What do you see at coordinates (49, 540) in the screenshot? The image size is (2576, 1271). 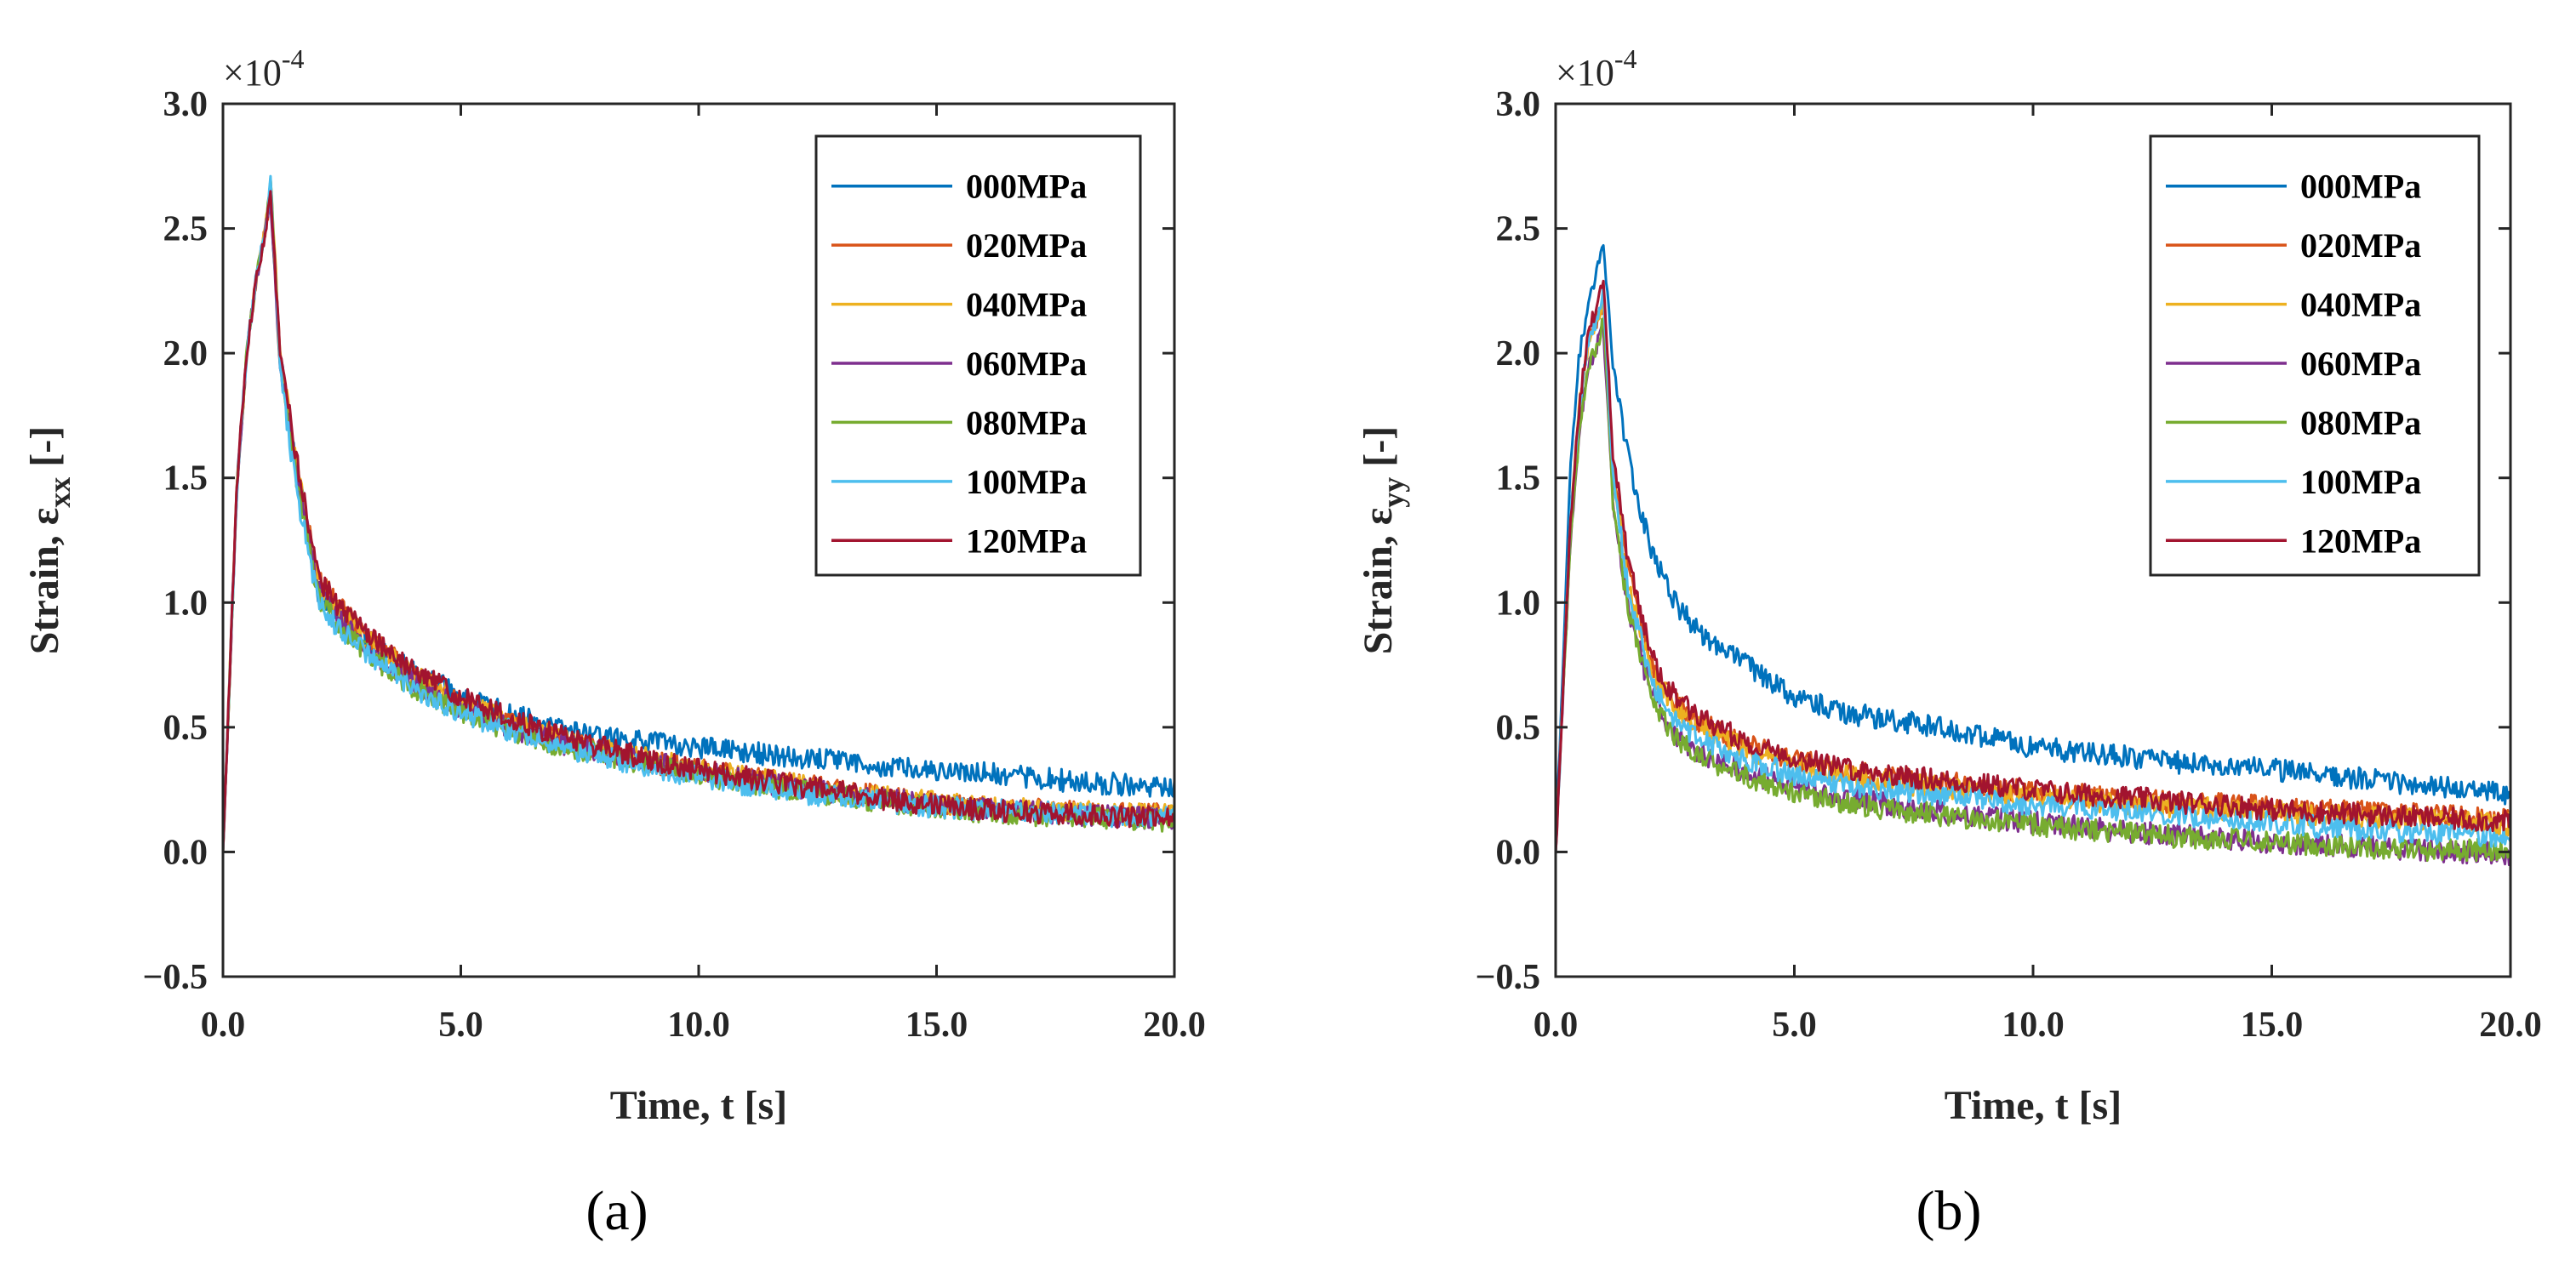 I see `y-axis-label: Strain, εxx [-]` at bounding box center [49, 540].